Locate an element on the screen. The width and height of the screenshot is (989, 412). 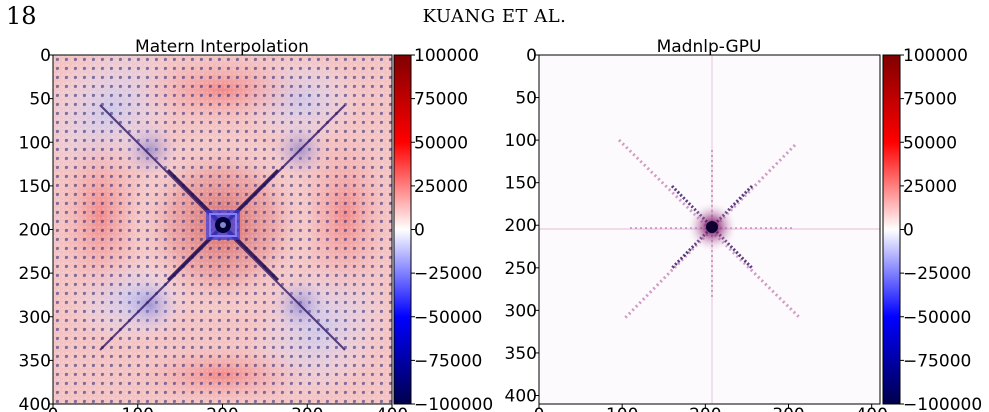
panel-title: Madnlp-GPU is located at coordinates (709, 47).